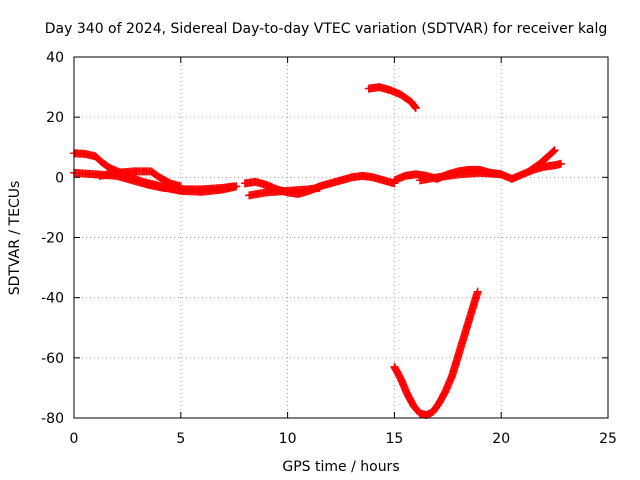  What do you see at coordinates (15, 238) in the screenshot?
I see `y-axis-title: SDTVAR / TECUs` at bounding box center [15, 238].